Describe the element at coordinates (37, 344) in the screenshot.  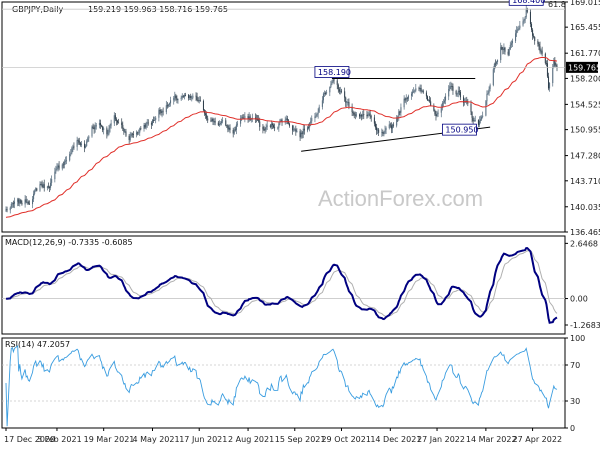
I see `rsi-title: RSI(14) 47.2057` at that location.